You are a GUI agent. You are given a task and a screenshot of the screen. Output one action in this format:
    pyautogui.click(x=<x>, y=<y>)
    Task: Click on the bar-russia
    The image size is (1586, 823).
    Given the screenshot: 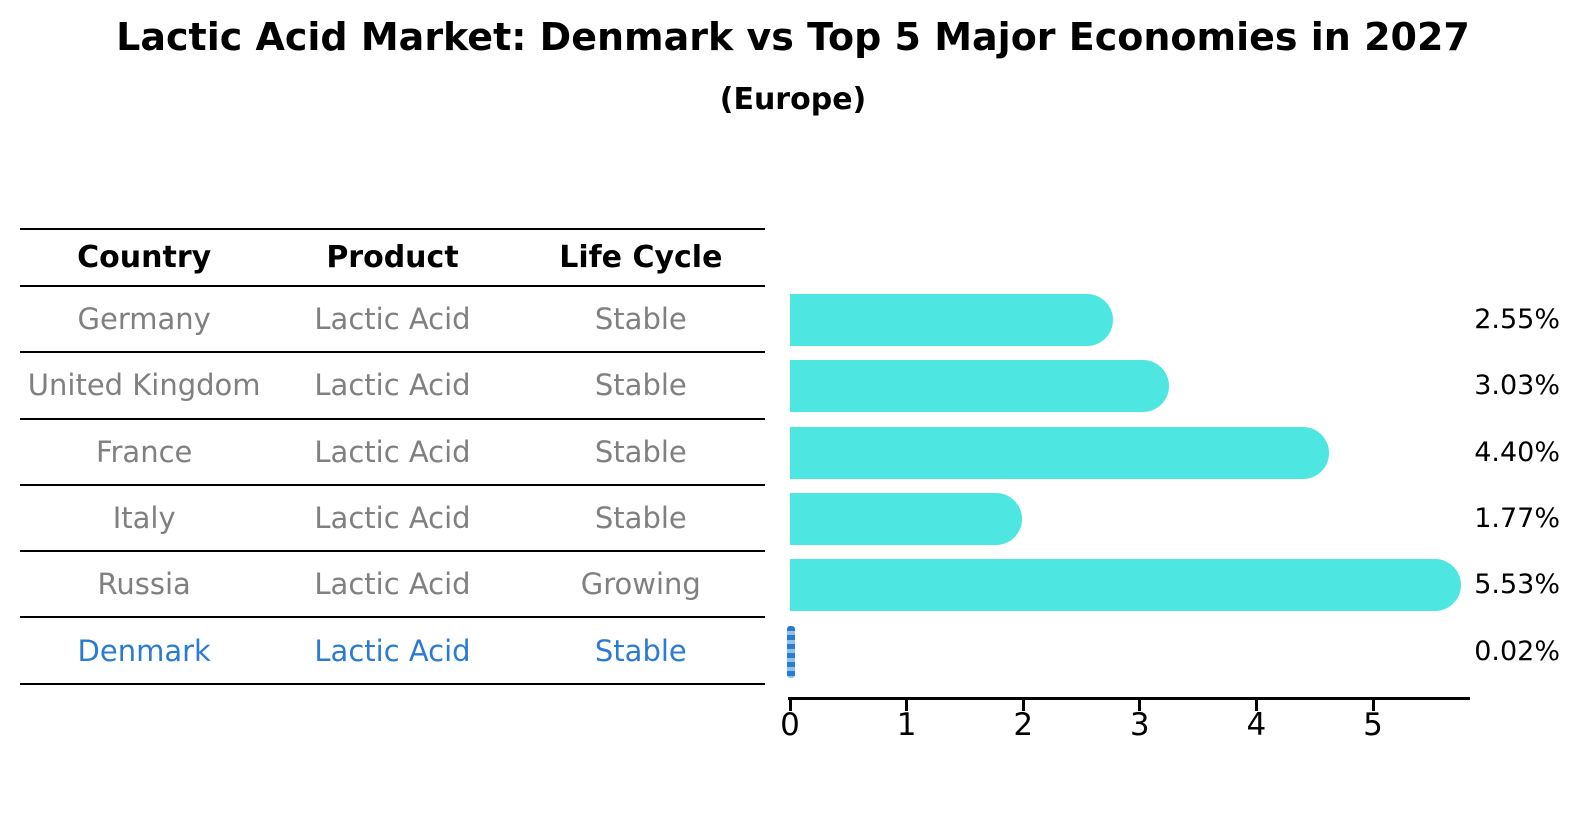 What is the action you would take?
    pyautogui.click(x=1125, y=585)
    